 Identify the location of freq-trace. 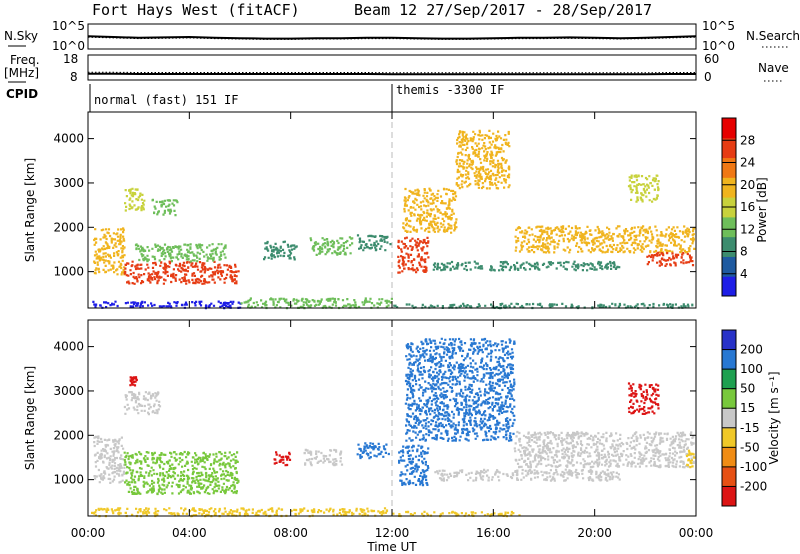
(392, 73).